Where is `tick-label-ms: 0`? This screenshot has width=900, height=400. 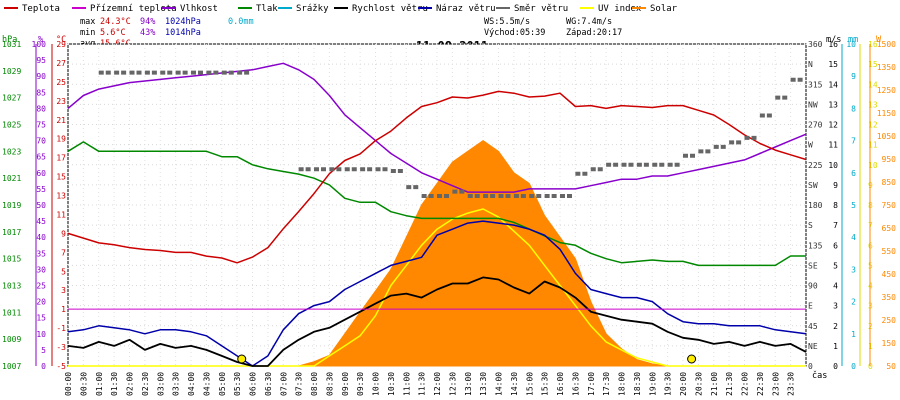
tick-label-ms: 0 is located at coordinates (835, 366).